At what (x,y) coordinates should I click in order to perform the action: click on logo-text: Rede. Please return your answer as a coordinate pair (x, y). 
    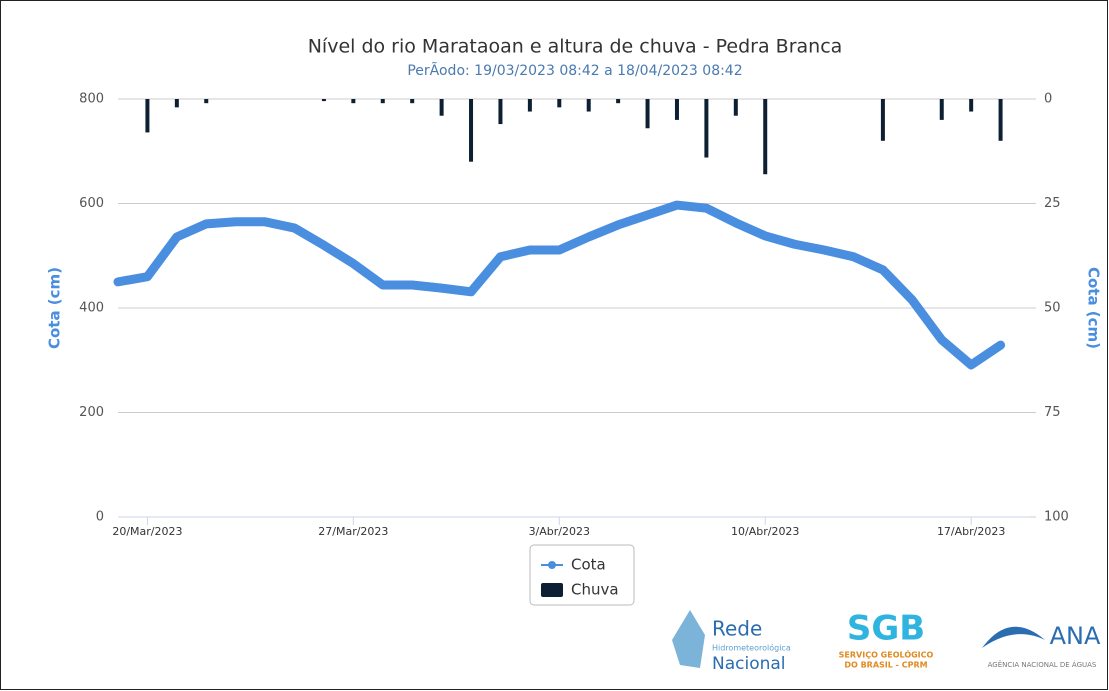
    Looking at the image, I should click on (737, 629).